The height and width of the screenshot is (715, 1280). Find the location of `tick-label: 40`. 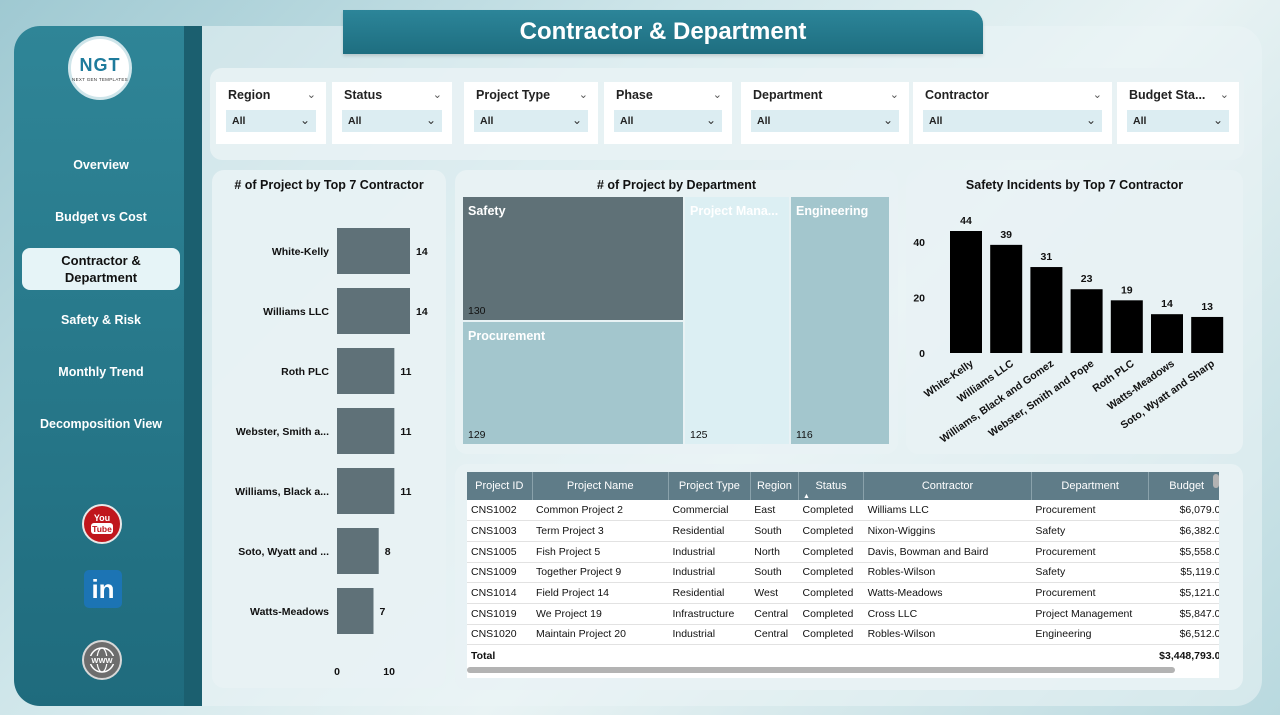

tick-label: 40 is located at coordinates (919, 243).